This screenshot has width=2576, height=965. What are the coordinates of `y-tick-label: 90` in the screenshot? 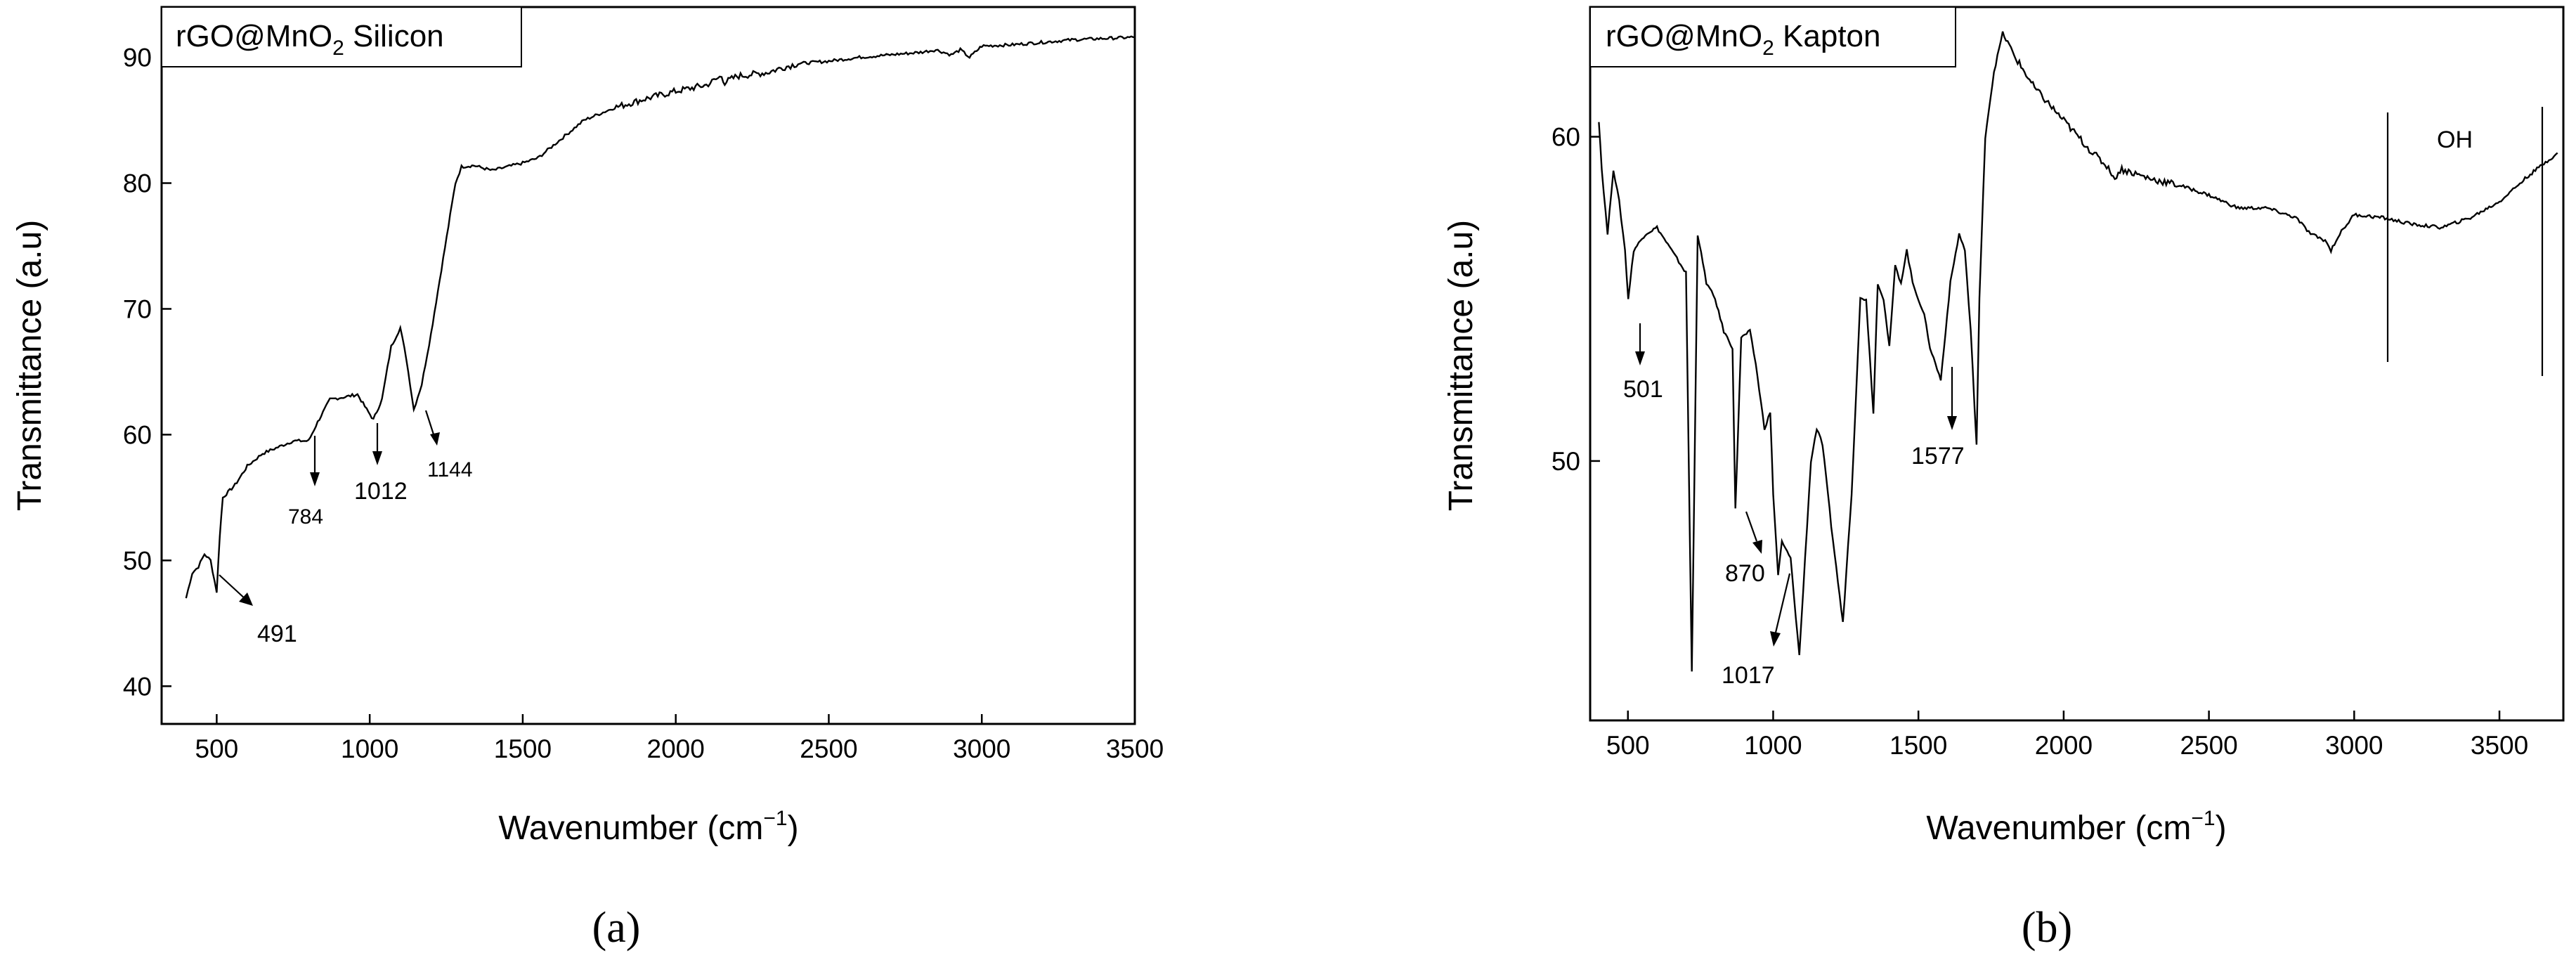 It's located at (137, 58).